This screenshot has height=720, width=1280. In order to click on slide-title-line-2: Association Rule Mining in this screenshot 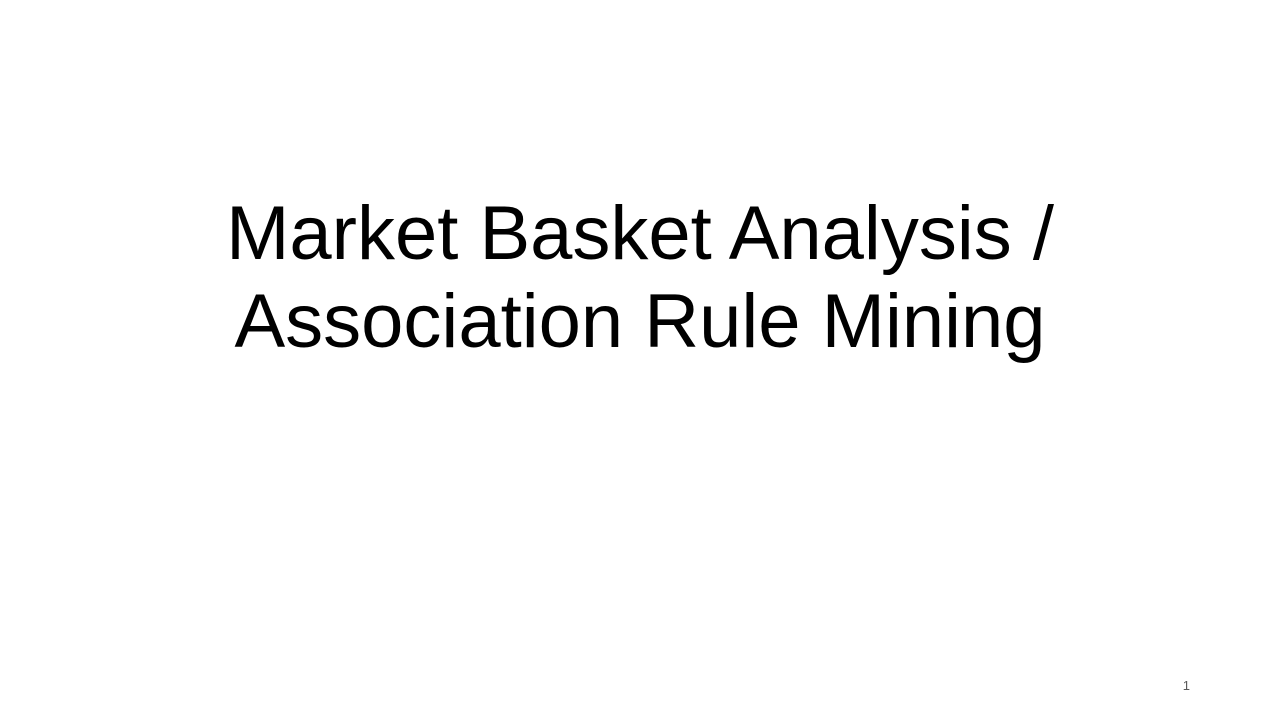, I will do `click(640, 321)`.